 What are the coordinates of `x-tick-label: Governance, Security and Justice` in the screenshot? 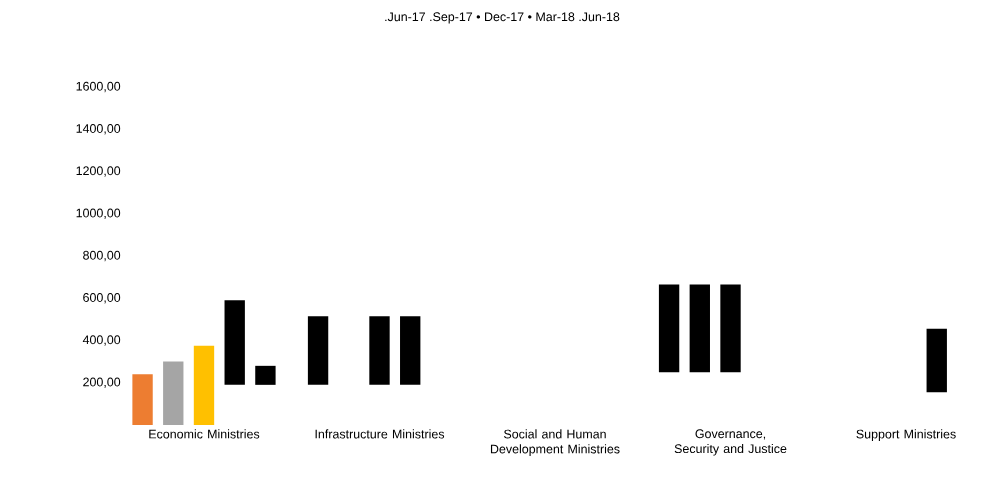 It's located at (730, 442).